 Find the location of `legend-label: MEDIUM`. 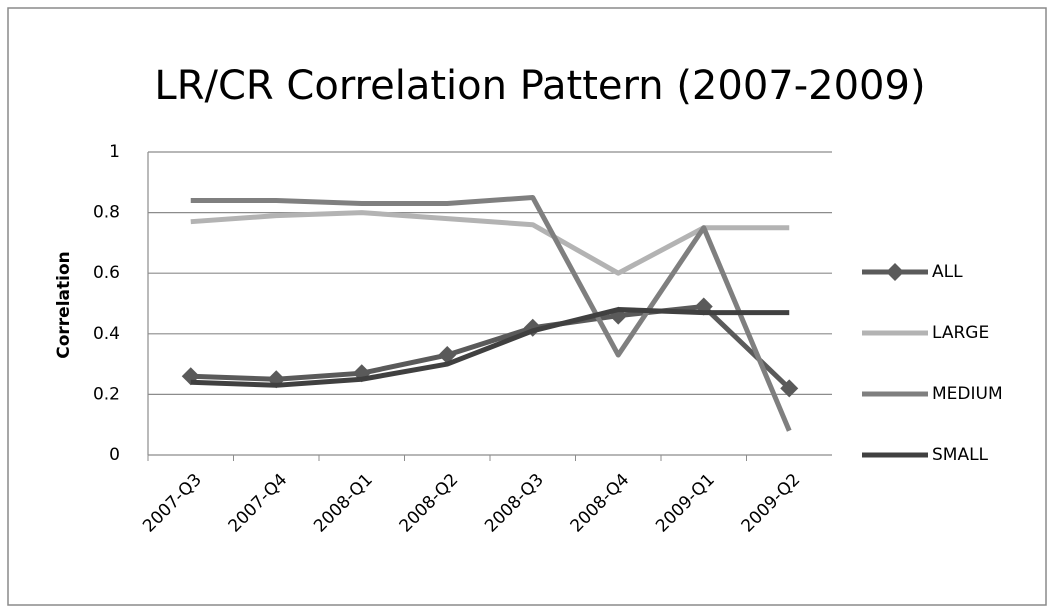

legend-label: MEDIUM is located at coordinates (967, 394).